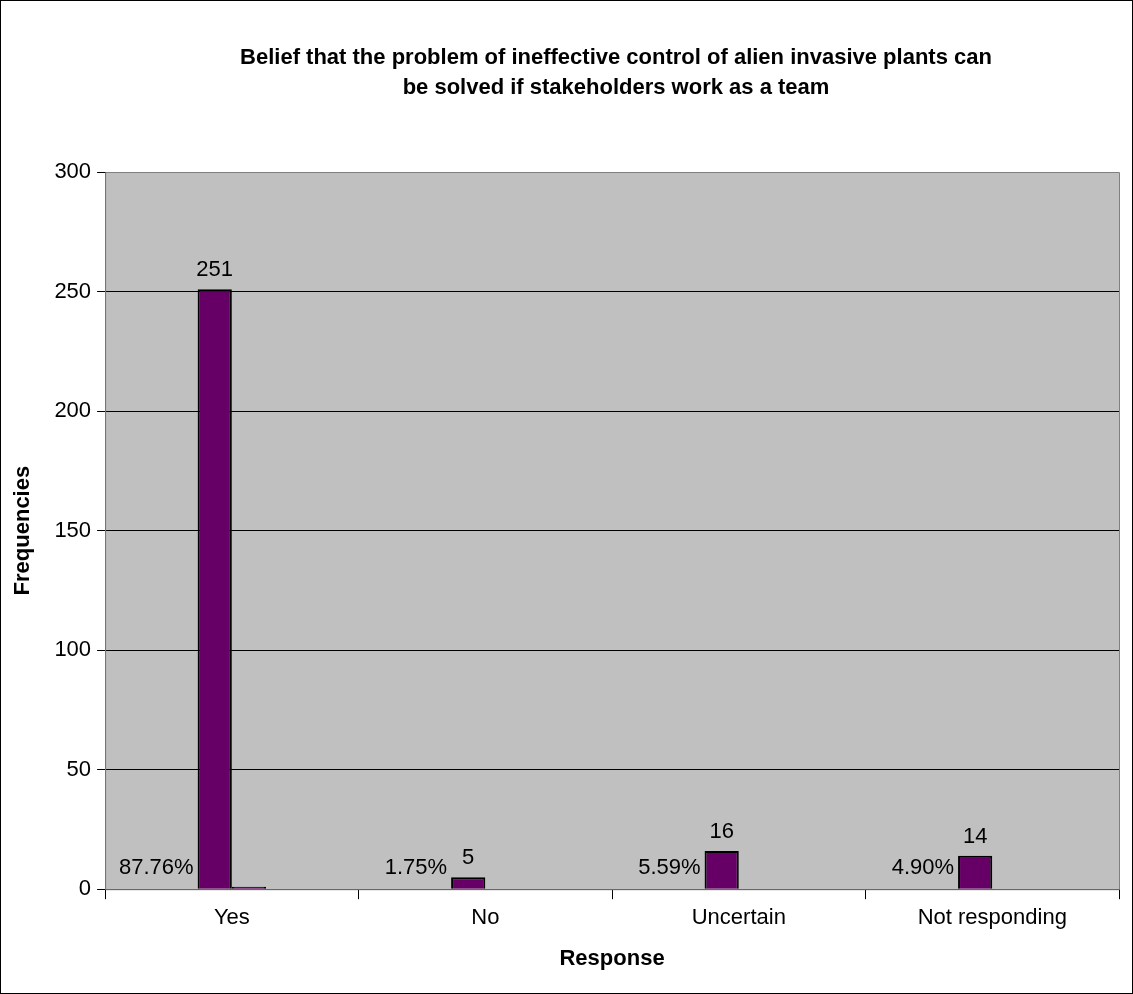 Image resolution: width=1133 pixels, height=994 pixels. Describe the element at coordinates (923, 867) in the screenshot. I see `annotation: 4.90%` at that location.